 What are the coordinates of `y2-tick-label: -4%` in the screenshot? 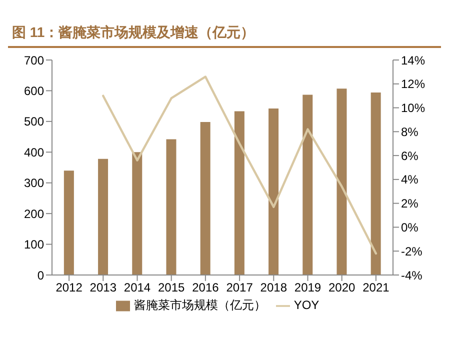 It's located at (412, 275).